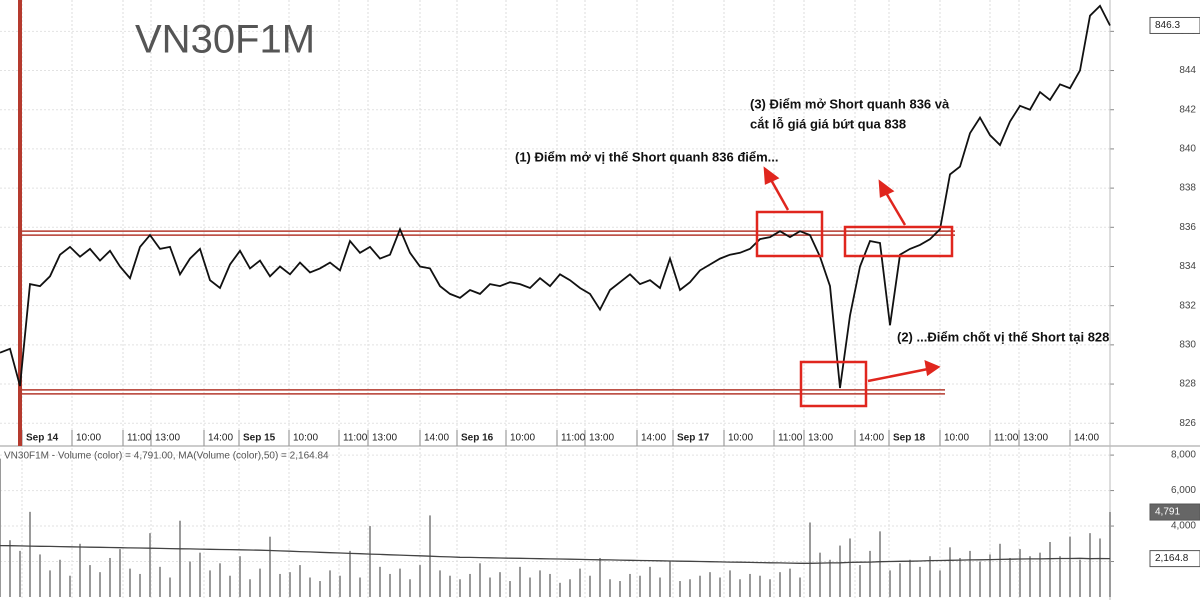 Image resolution: width=1200 pixels, height=600 pixels. What do you see at coordinates (852, 274) in the screenshot?
I see `annotation-arrows` at bounding box center [852, 274].